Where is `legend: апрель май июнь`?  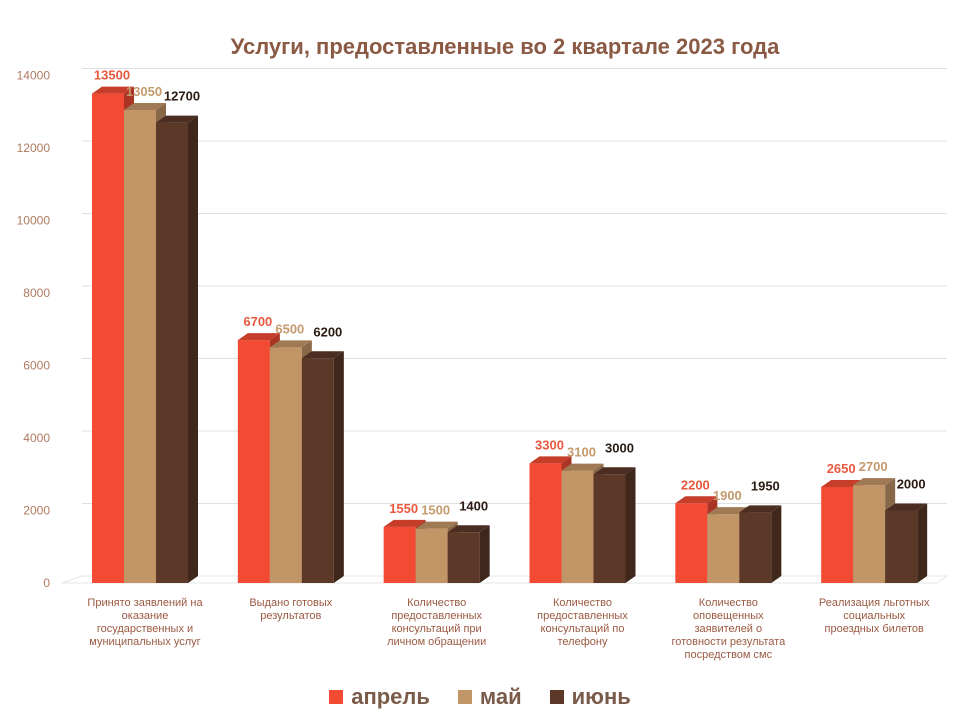 legend: апрель май июнь is located at coordinates (480, 697).